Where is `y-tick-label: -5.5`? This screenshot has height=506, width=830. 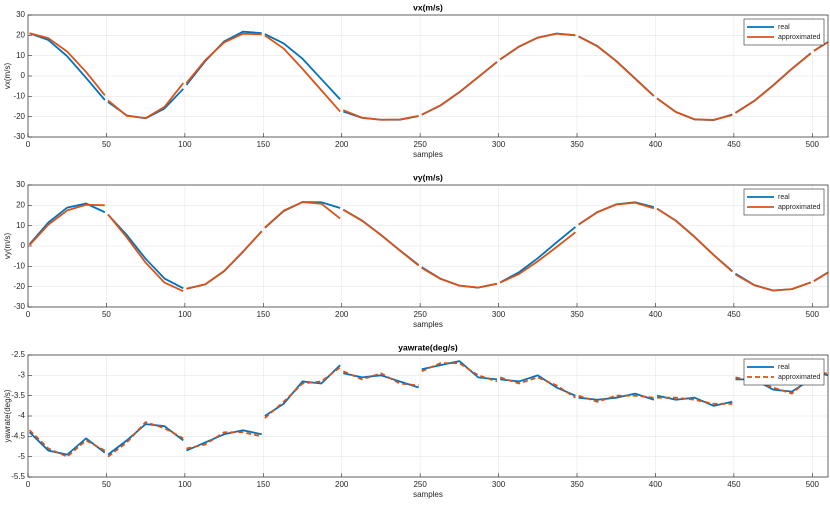
y-tick-label: -5.5 is located at coordinates (18, 476).